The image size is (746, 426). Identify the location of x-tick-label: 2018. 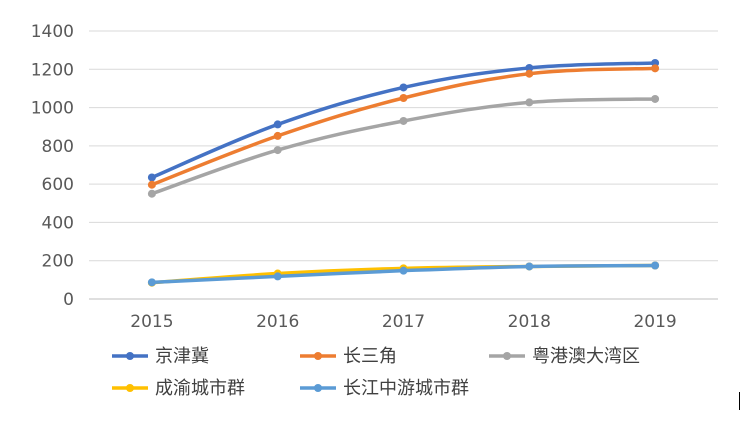
(529, 322).